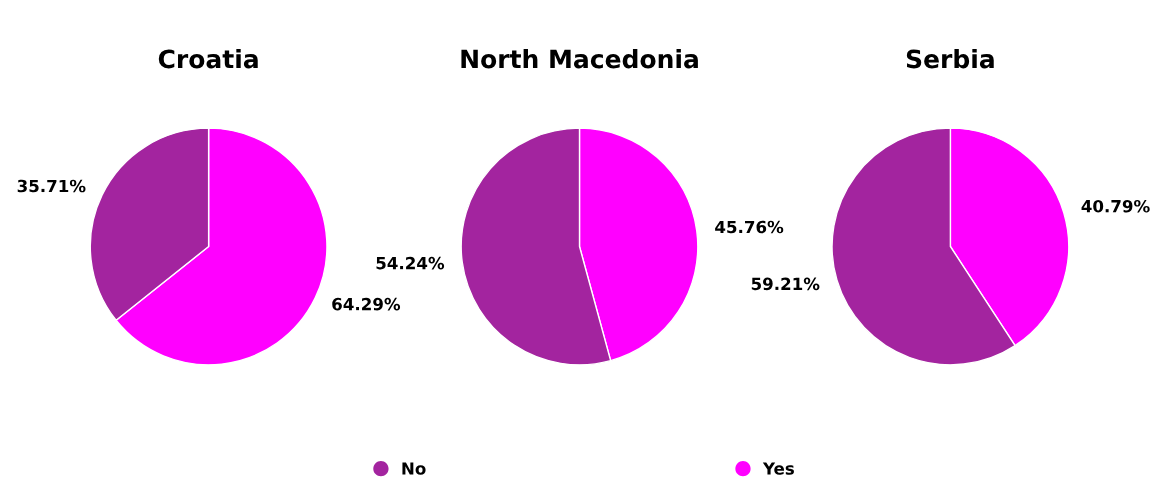  I want to click on chart-title: Serbia, so click(950, 59).